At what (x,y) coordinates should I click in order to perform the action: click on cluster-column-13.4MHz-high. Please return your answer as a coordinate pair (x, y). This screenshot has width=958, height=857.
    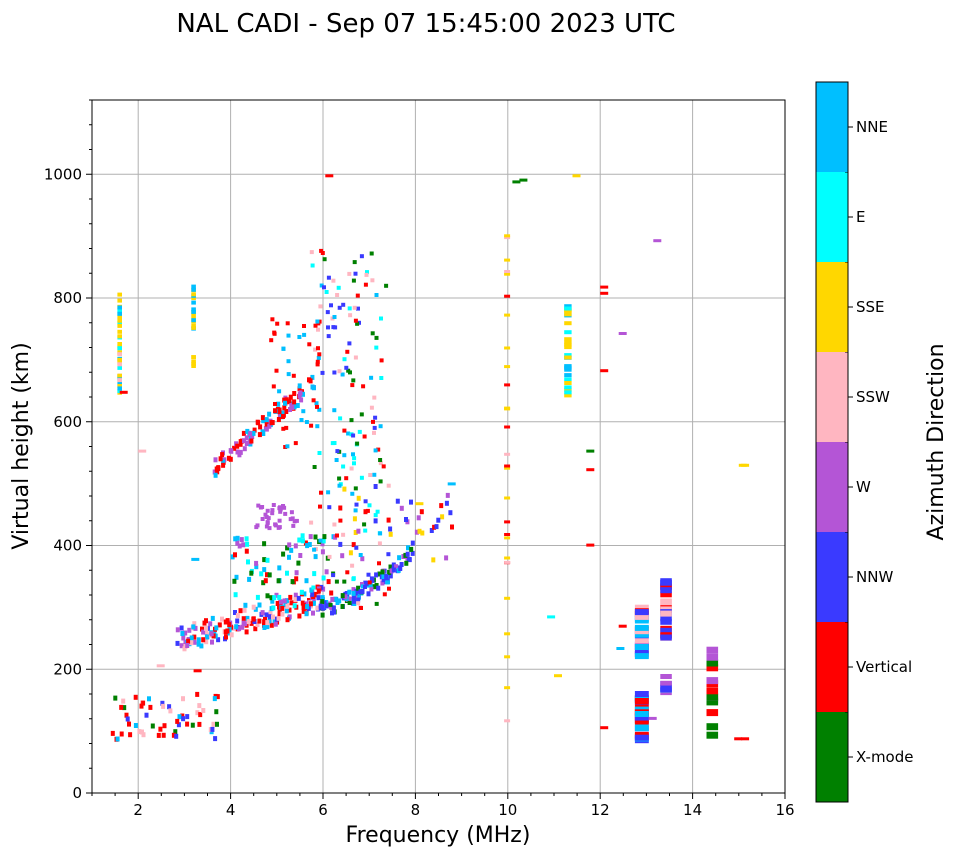
    Looking at the image, I should click on (666, 609).